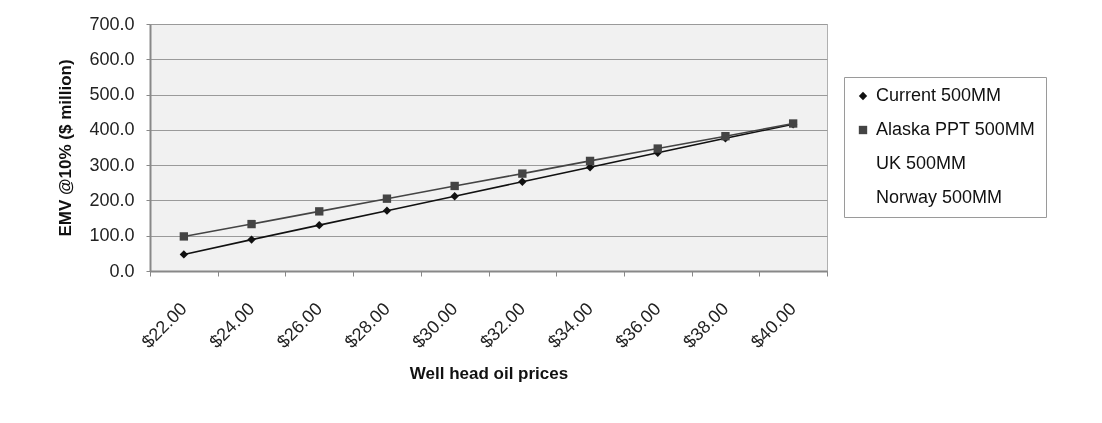  I want to click on y-tick-label: 0.0, so click(122, 270).